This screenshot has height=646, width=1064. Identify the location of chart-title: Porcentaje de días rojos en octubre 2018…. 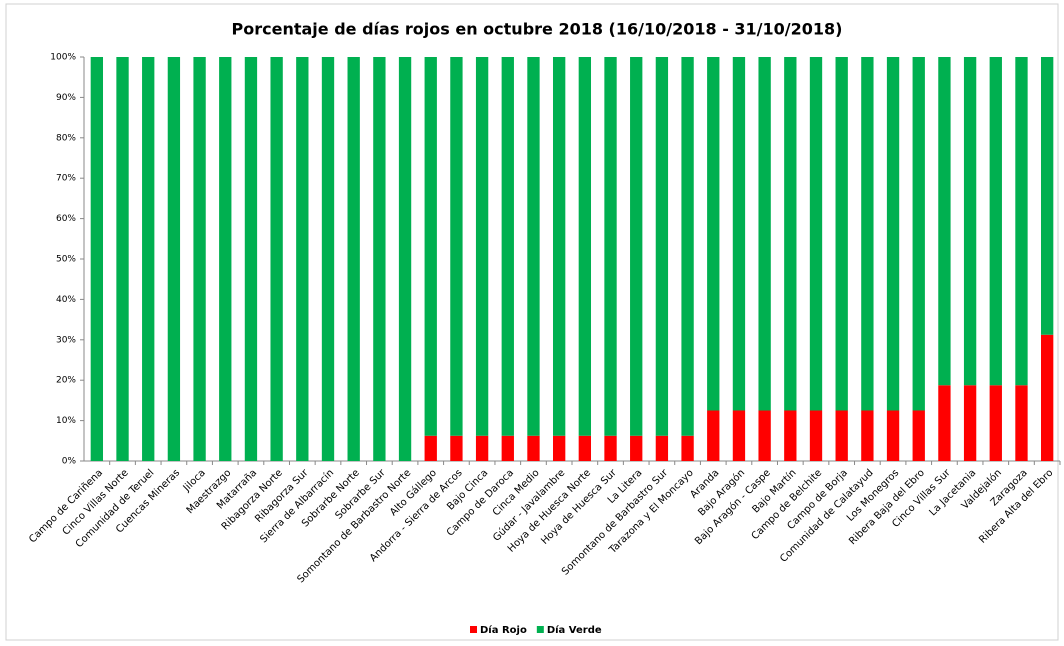
(537, 29).